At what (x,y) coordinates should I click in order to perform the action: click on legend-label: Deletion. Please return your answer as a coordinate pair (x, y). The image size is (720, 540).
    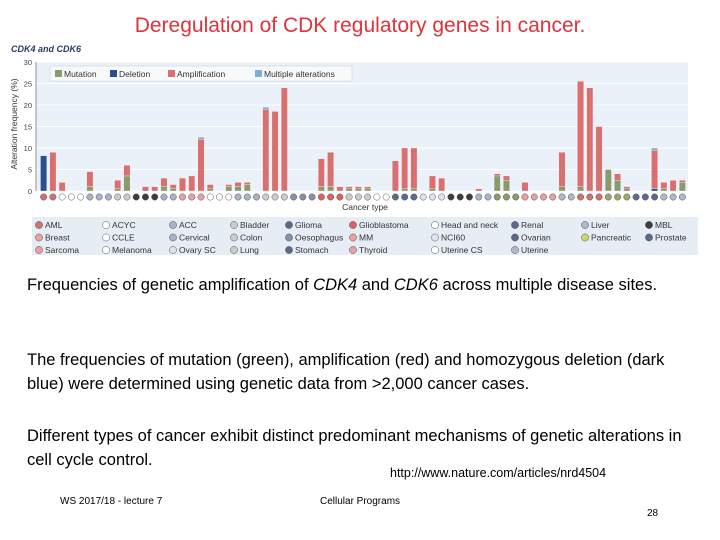
    Looking at the image, I should click on (134, 74).